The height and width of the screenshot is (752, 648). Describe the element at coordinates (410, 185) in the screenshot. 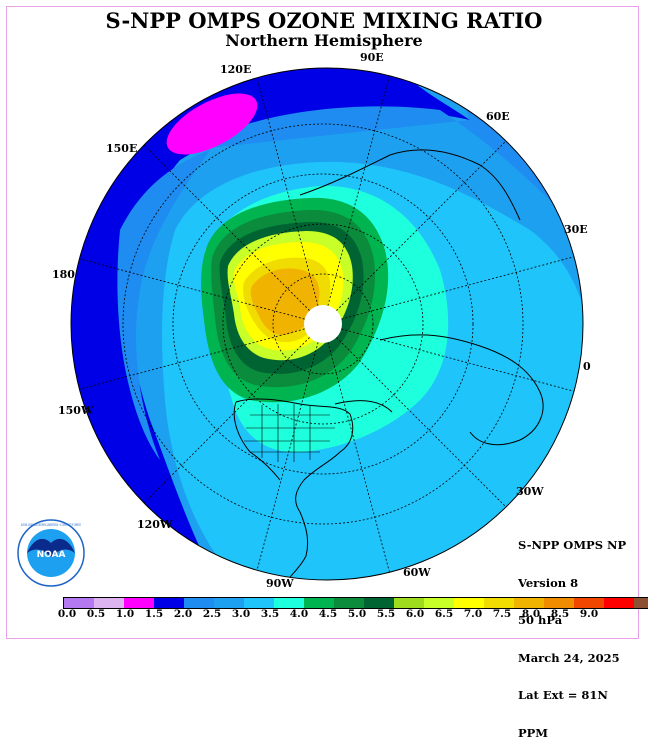

I see `coast-asia` at that location.